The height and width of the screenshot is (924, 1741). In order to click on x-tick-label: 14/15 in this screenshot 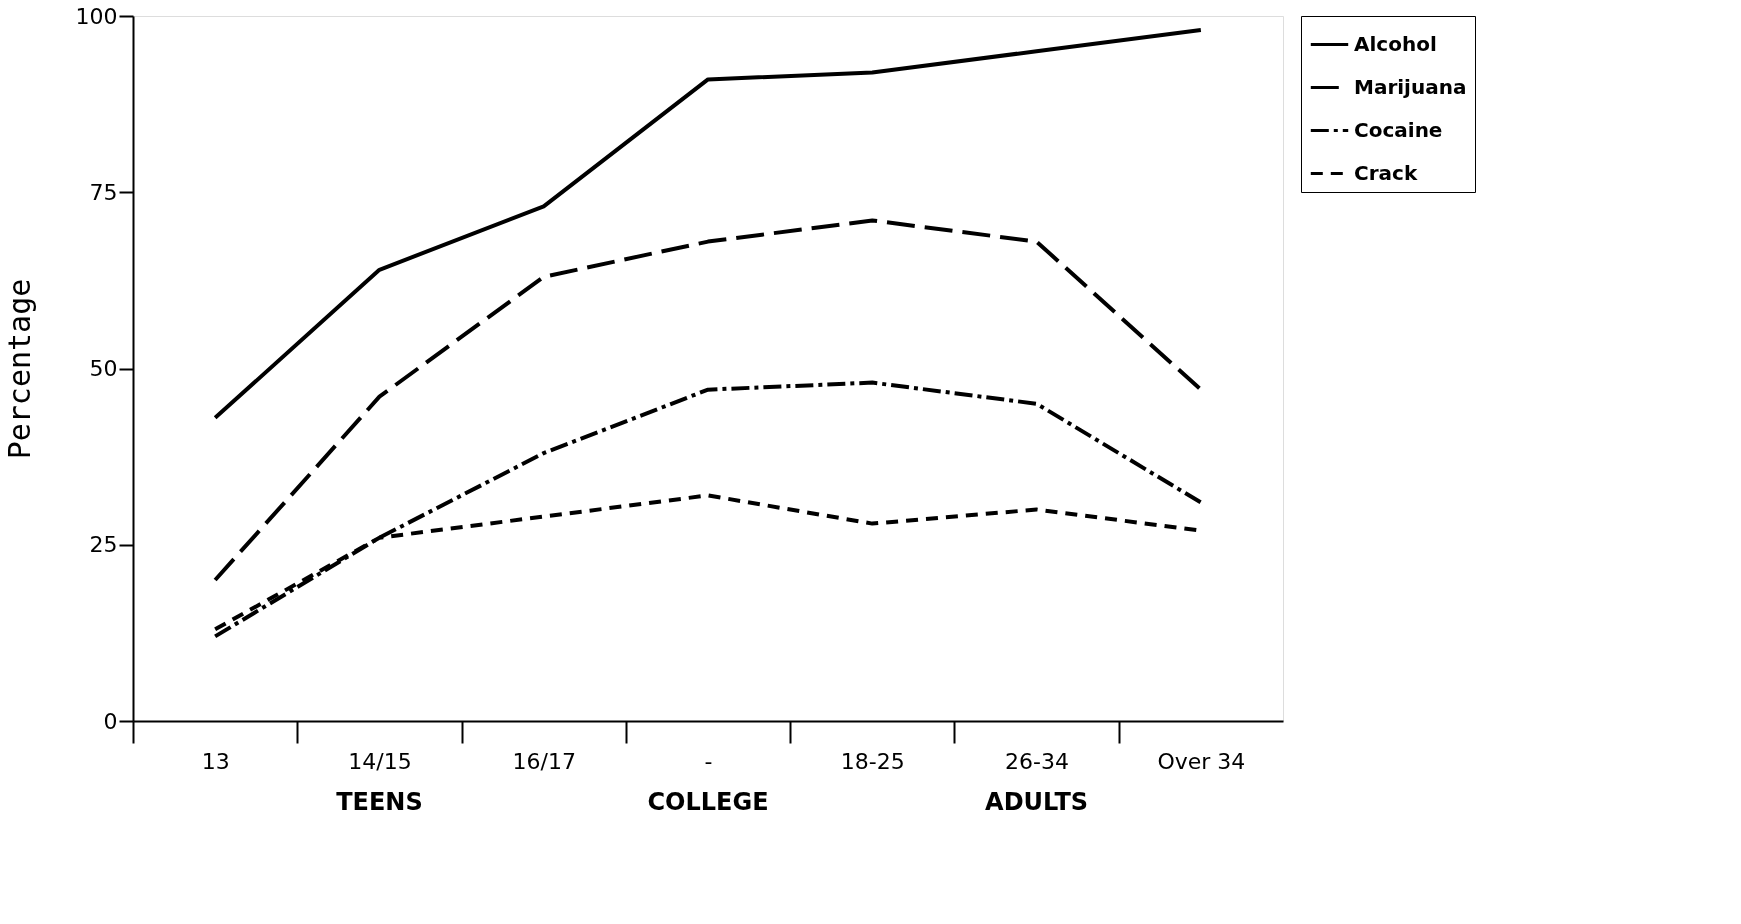, I will do `click(380, 761)`.